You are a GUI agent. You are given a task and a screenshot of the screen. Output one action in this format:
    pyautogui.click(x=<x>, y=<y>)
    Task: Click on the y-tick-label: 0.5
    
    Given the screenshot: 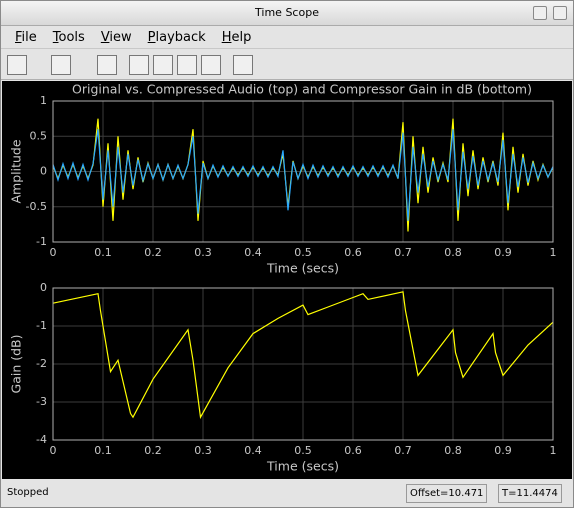 What is the action you would take?
    pyautogui.click(x=39, y=135)
    